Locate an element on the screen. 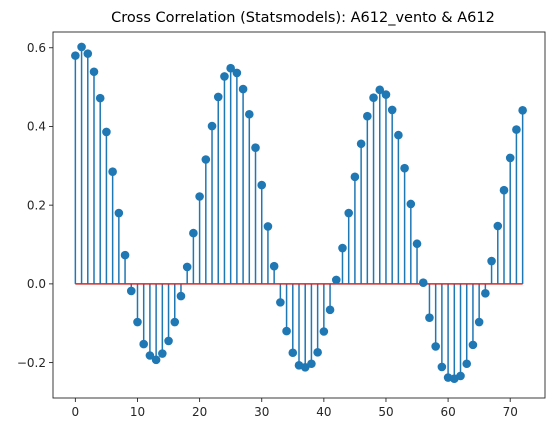  y-axis: −0.2 0.0 0.2 0.4 0.6 is located at coordinates (35, 205).